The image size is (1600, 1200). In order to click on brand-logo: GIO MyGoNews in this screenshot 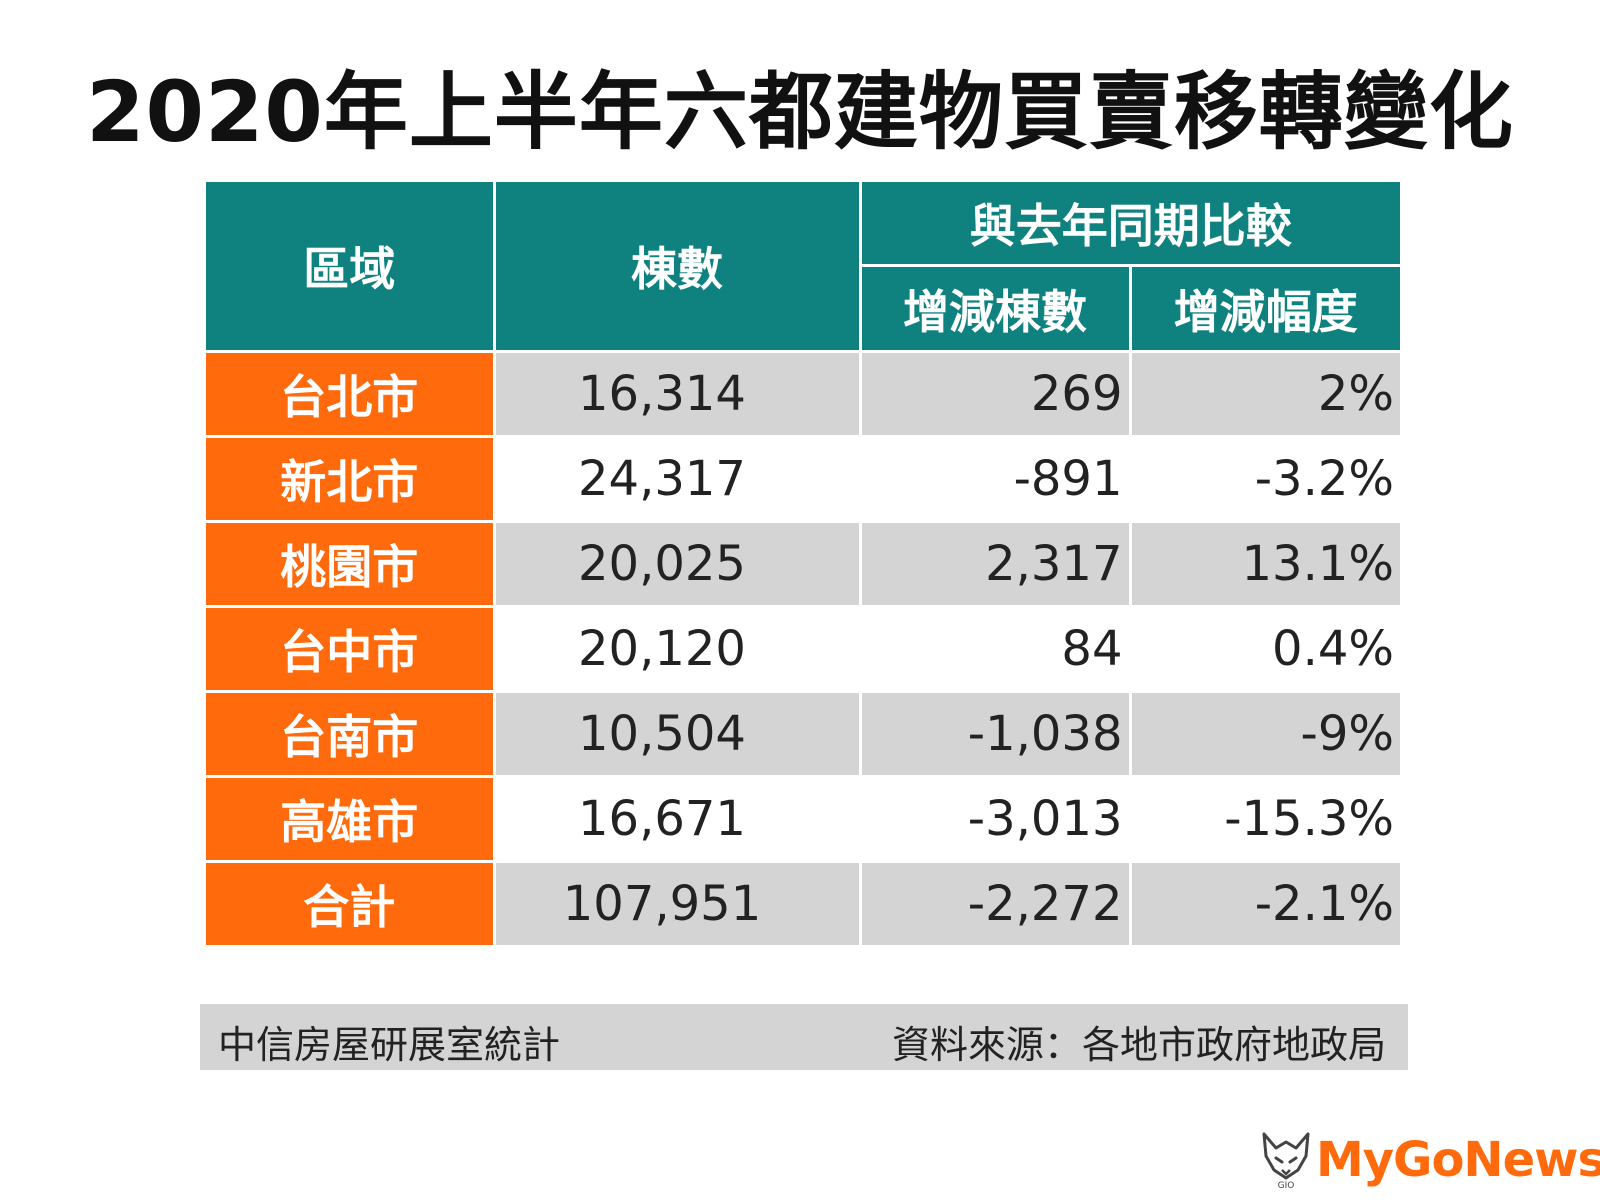, I will do `click(1429, 1160)`.